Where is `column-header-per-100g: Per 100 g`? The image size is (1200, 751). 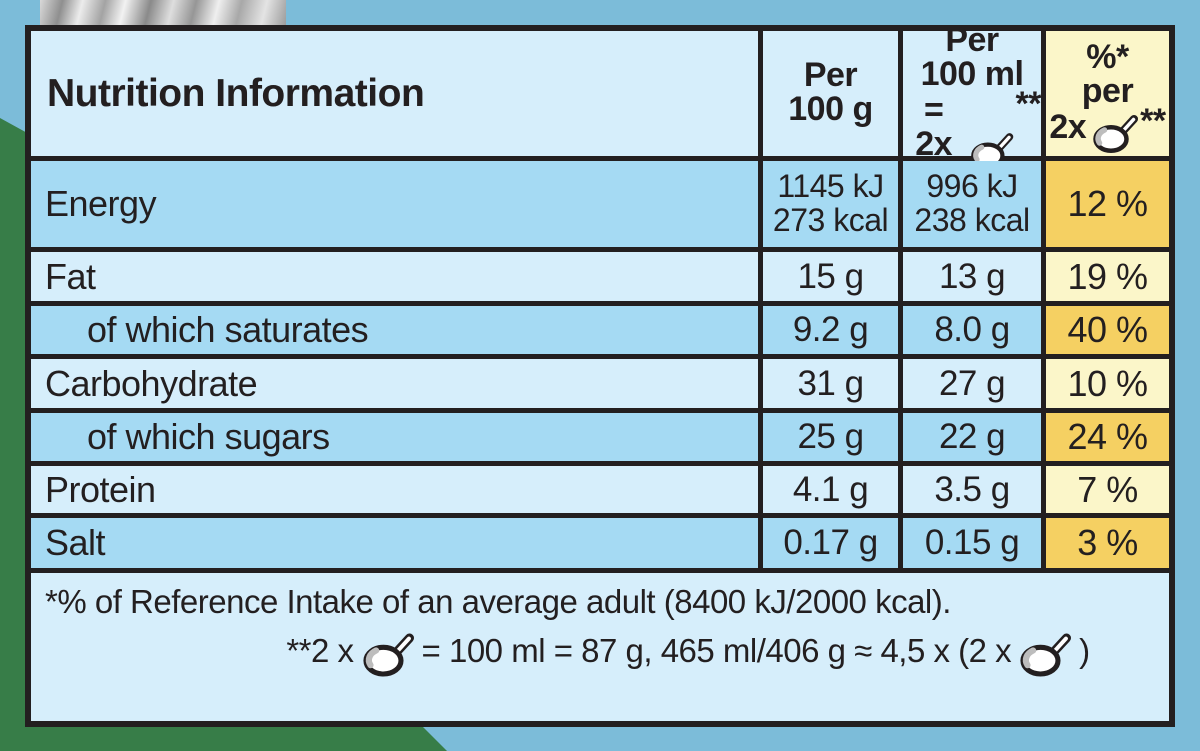
column-header-per-100g: Per 100 g is located at coordinates (830, 93).